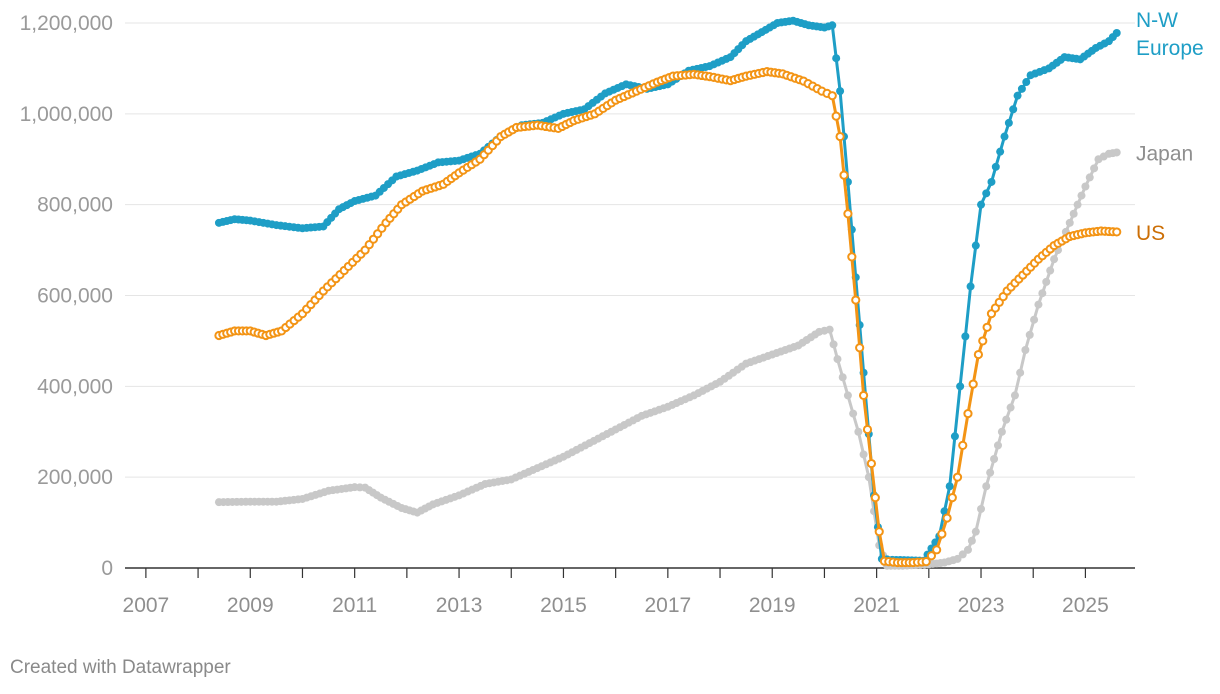 The height and width of the screenshot is (694, 1220). What do you see at coordinates (772, 605) in the screenshot?
I see `x-tick-label: 2019` at bounding box center [772, 605].